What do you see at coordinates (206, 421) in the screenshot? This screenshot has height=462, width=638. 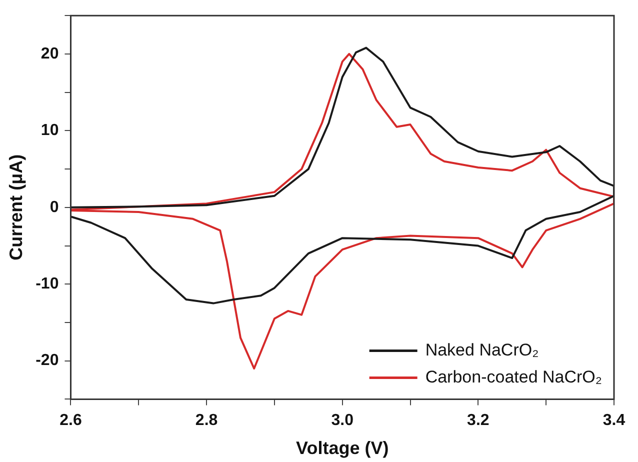 I see `x-tick-label: 2.8` at bounding box center [206, 421].